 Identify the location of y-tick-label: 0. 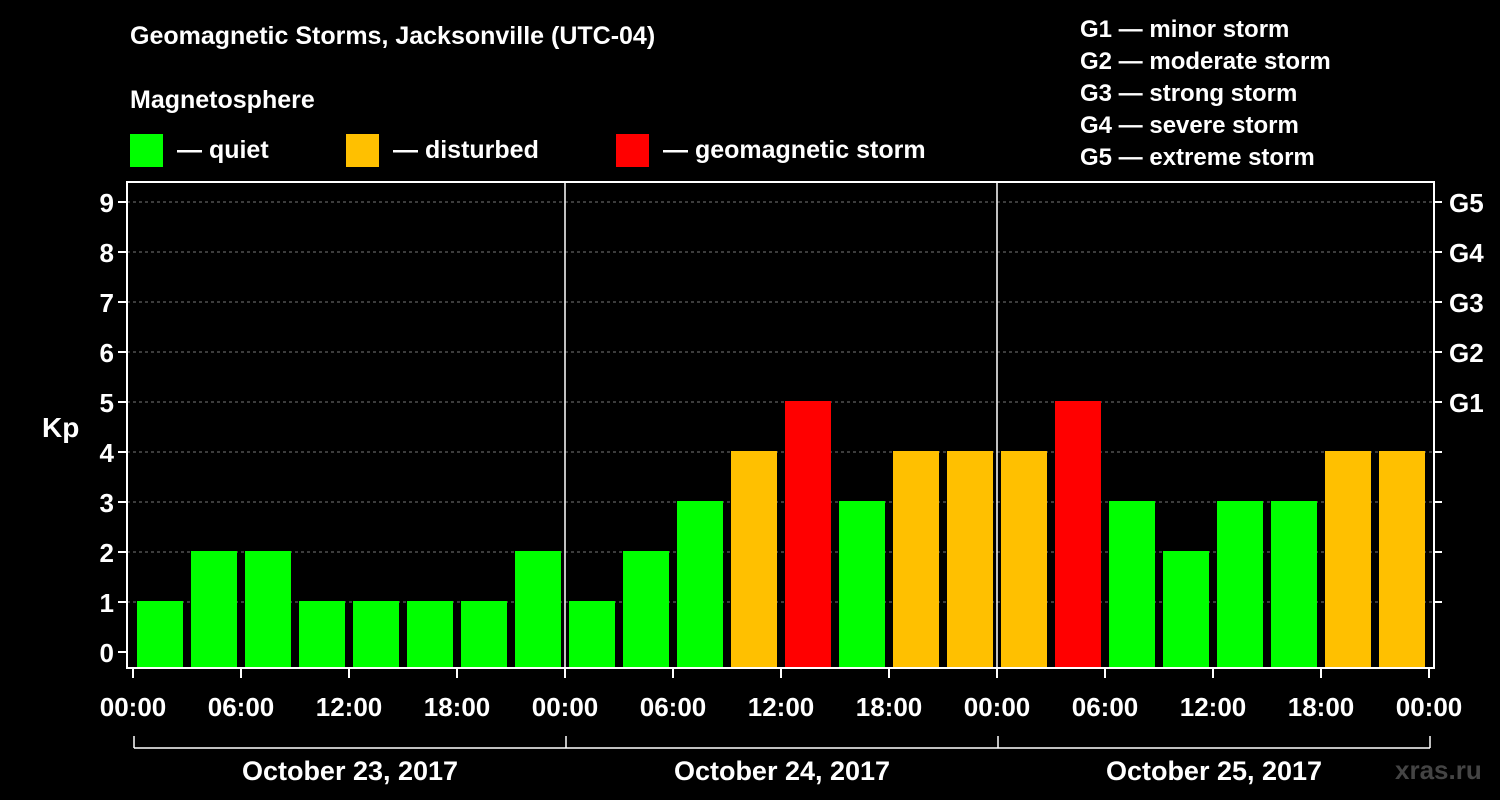
(107, 653).